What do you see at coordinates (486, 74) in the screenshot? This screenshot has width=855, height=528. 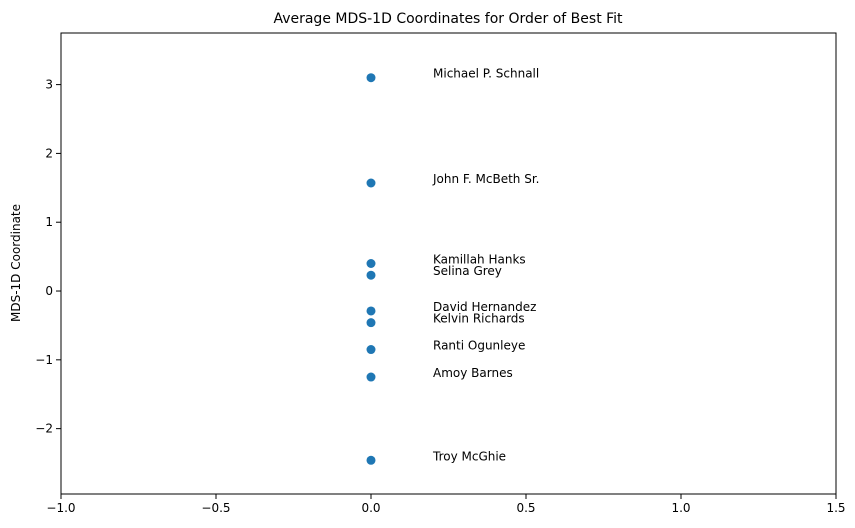 I see `point-annotation: Michael P. Schnall` at bounding box center [486, 74].